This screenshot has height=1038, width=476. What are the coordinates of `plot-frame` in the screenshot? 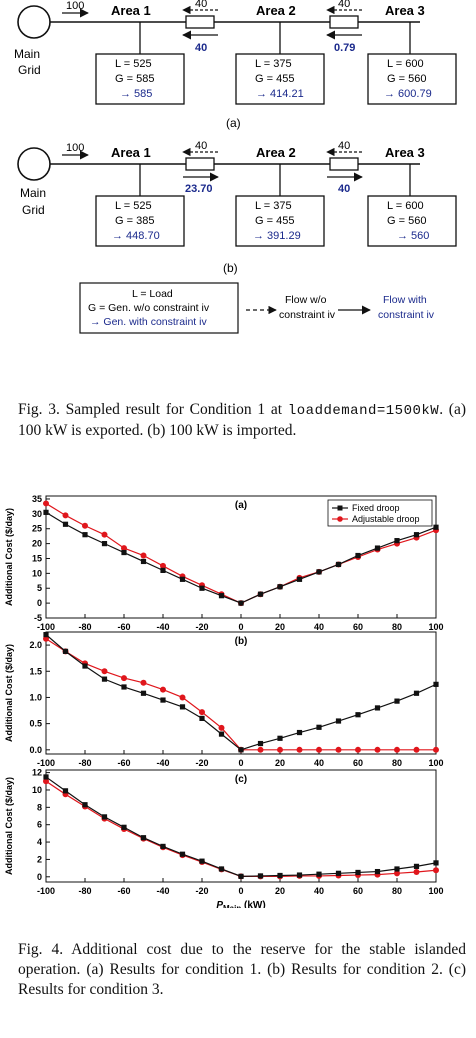 It's located at (241, 826).